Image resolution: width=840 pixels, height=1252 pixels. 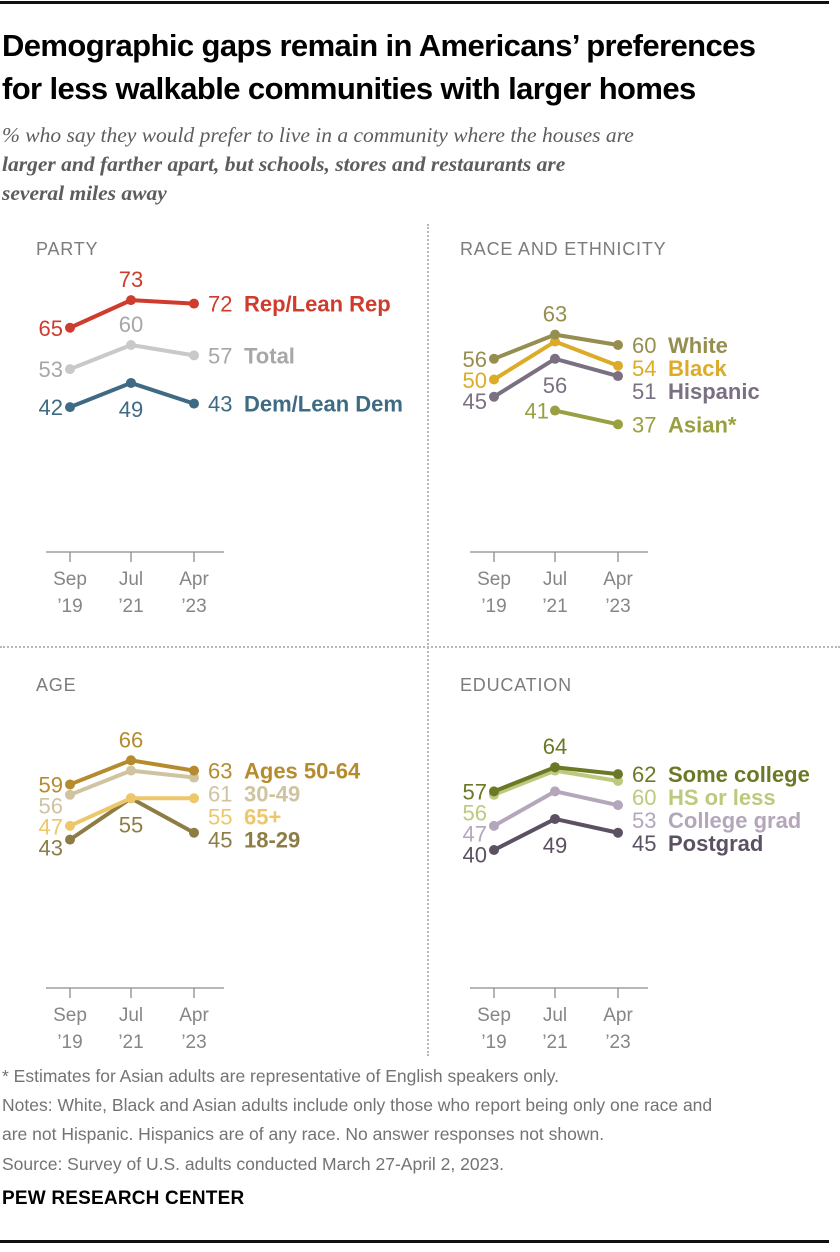 I want to click on series-legend-label: Rep/Lean Rep, so click(x=317, y=304).